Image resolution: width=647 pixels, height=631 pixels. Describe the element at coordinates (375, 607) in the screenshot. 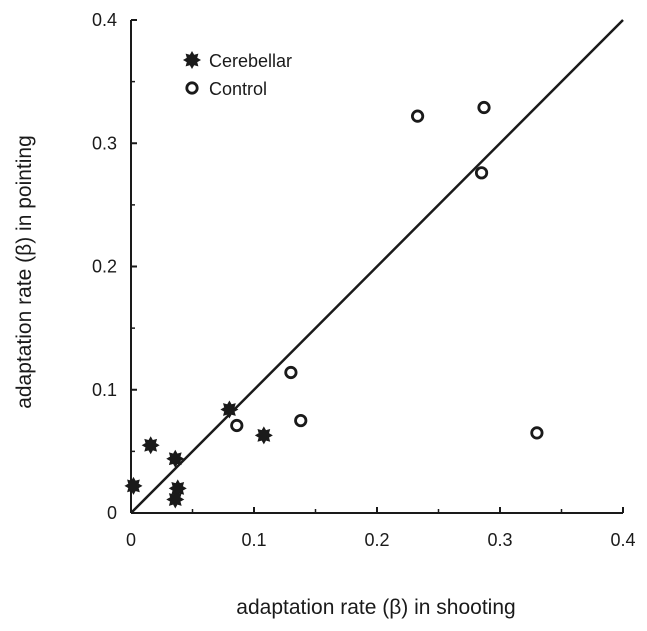

I see `x-axis-title: adaptation rate (β) in shooting` at that location.